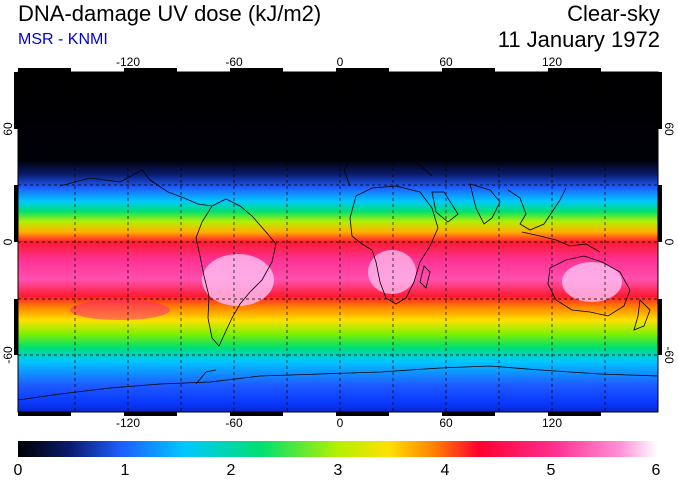 This screenshot has width=678, height=480. What do you see at coordinates (206, 377) in the screenshot?
I see `antarctic-peninsula` at bounding box center [206, 377].